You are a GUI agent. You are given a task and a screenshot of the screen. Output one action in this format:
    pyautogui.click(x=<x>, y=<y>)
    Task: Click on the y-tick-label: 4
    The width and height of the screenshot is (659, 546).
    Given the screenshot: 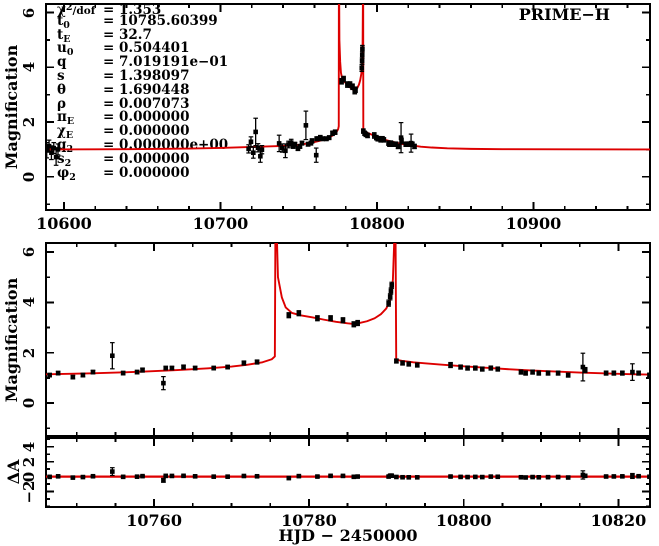 What is the action you would take?
    pyautogui.click(x=29, y=446)
    